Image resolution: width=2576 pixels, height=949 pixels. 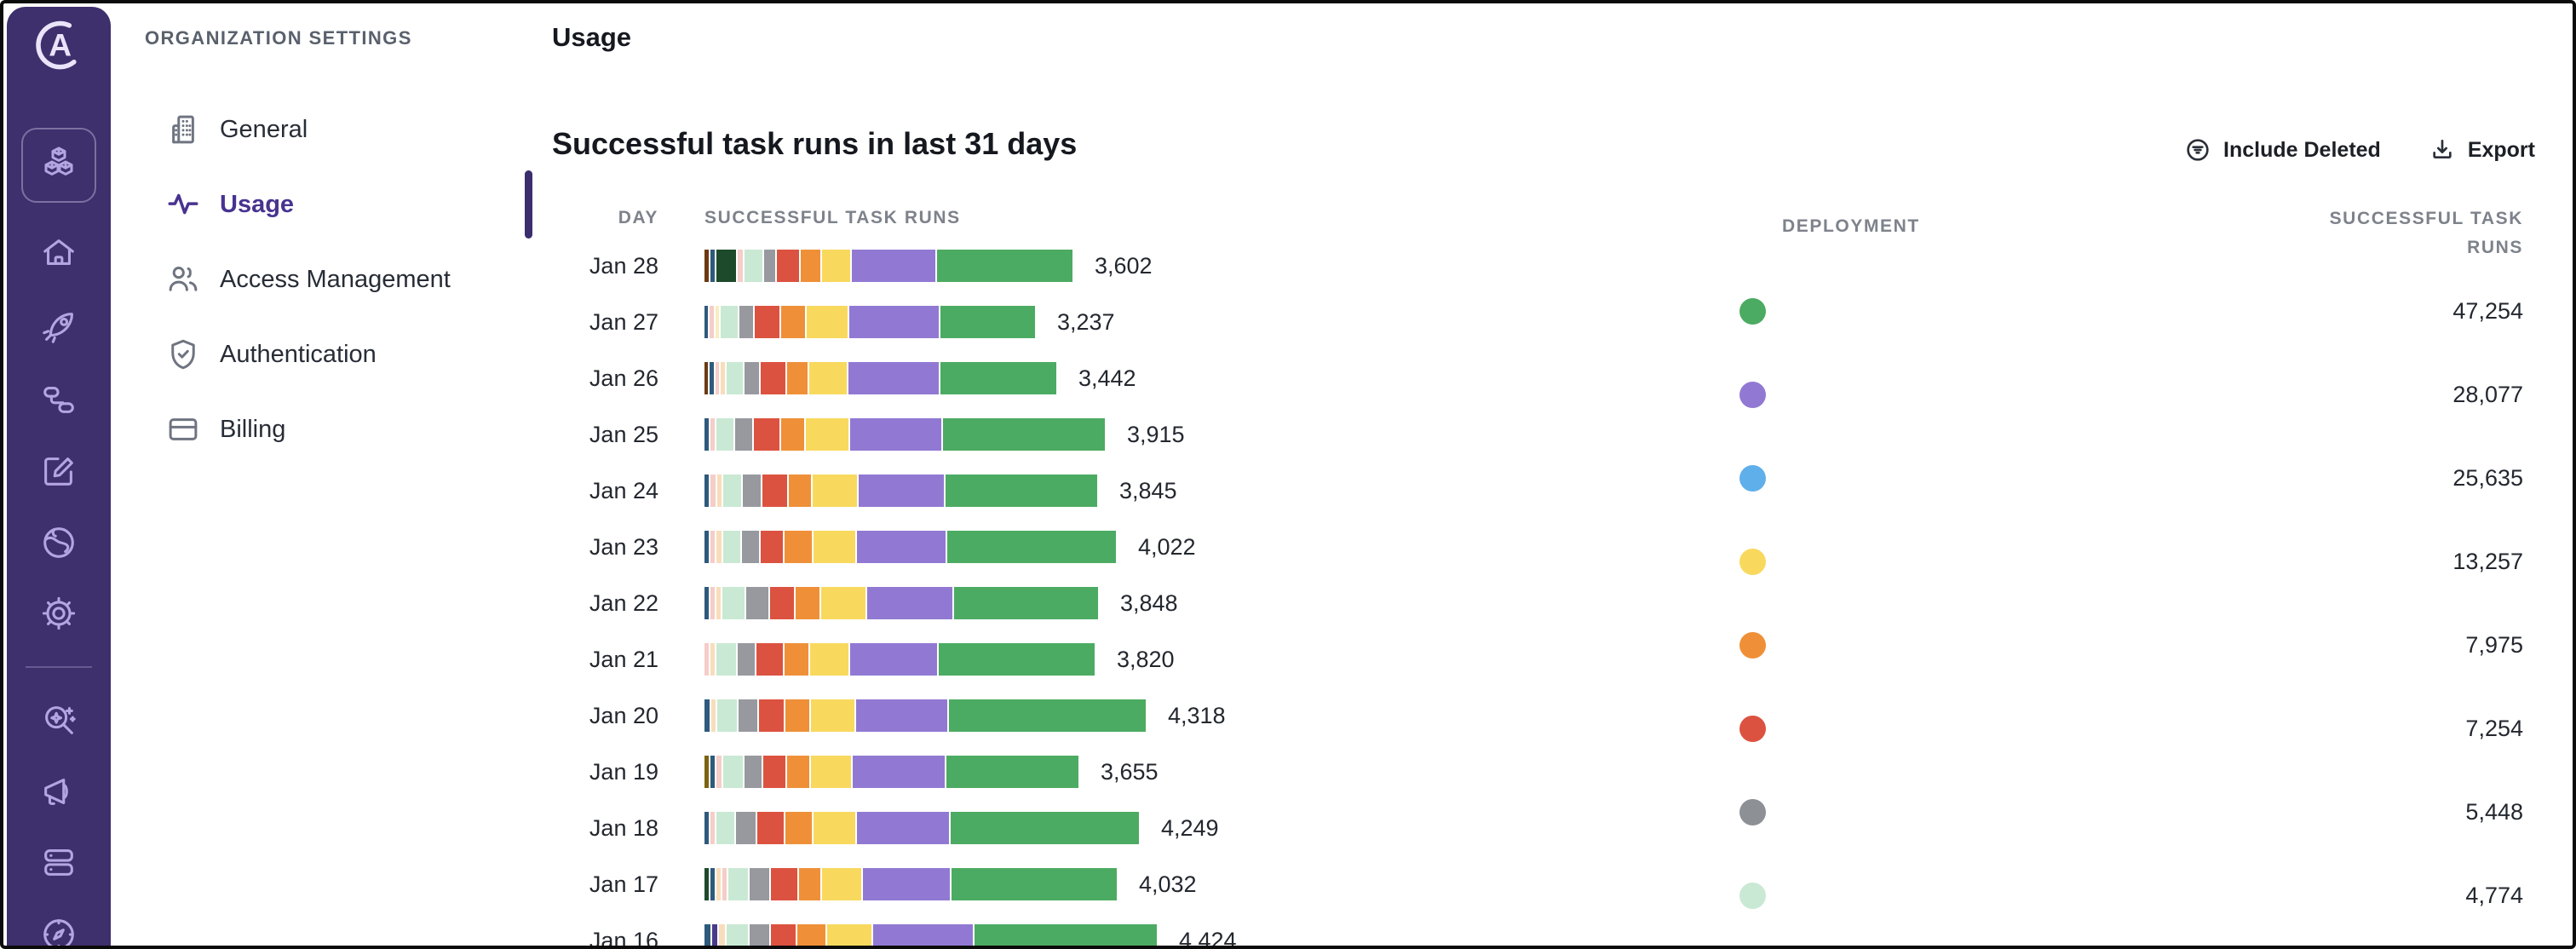 What do you see at coordinates (59, 721) in the screenshot?
I see `sidebar-item-insights` at bounding box center [59, 721].